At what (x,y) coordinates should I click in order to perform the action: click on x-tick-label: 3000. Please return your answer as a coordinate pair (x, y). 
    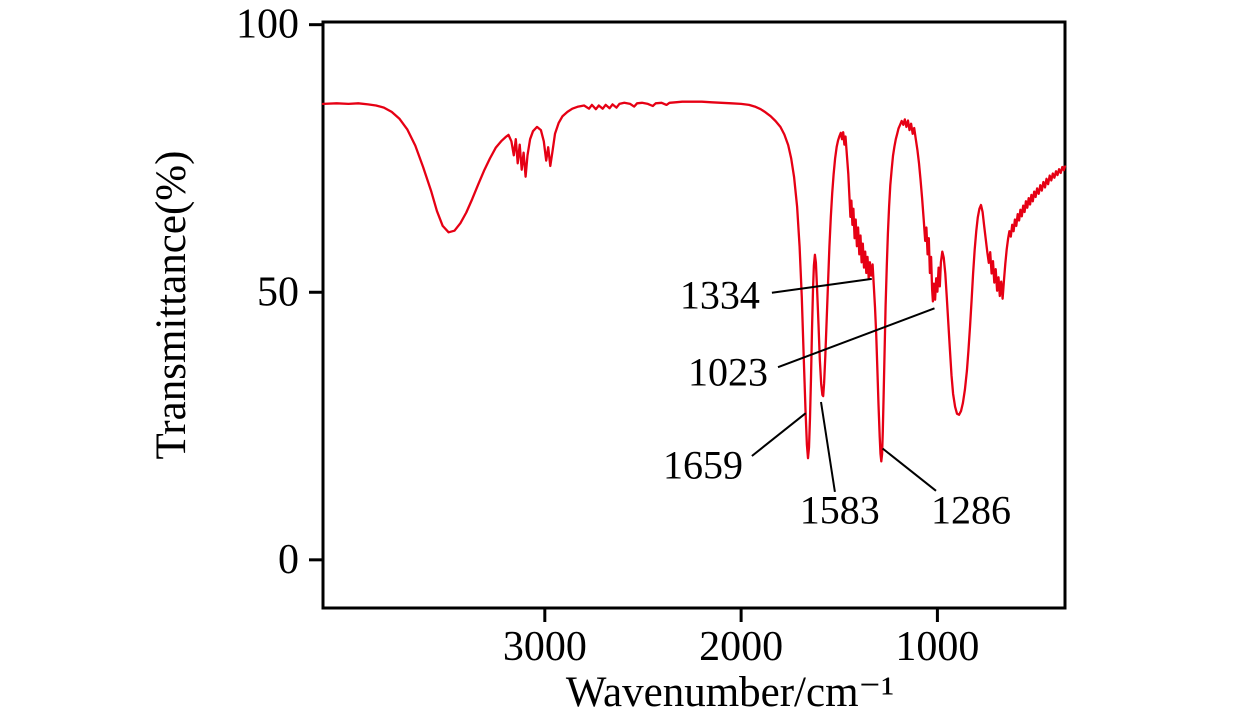
    Looking at the image, I should click on (545, 647).